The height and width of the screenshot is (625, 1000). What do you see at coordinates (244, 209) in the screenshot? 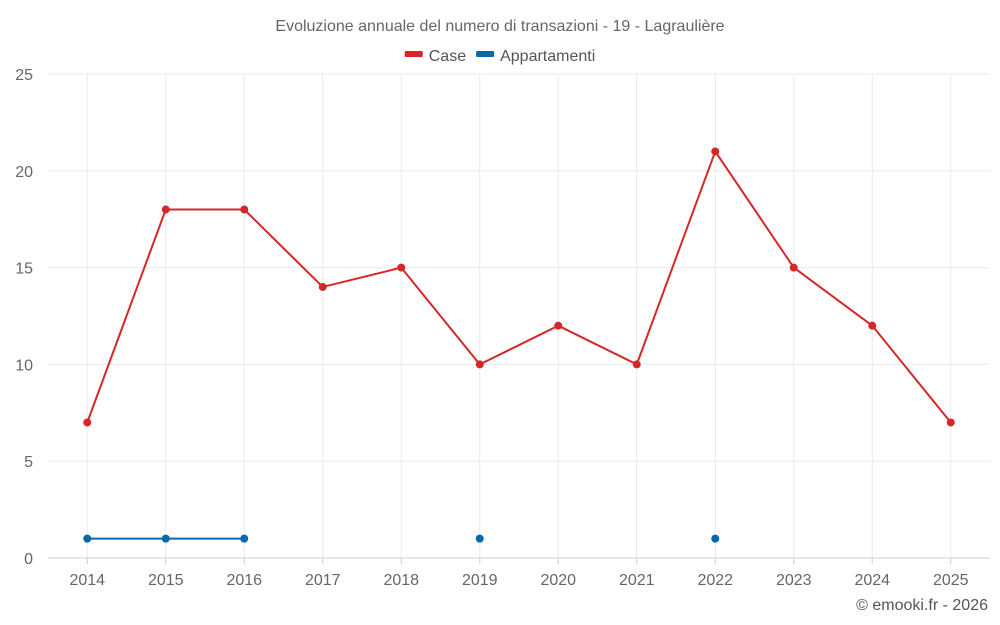
I see `data-point-case-2016` at bounding box center [244, 209].